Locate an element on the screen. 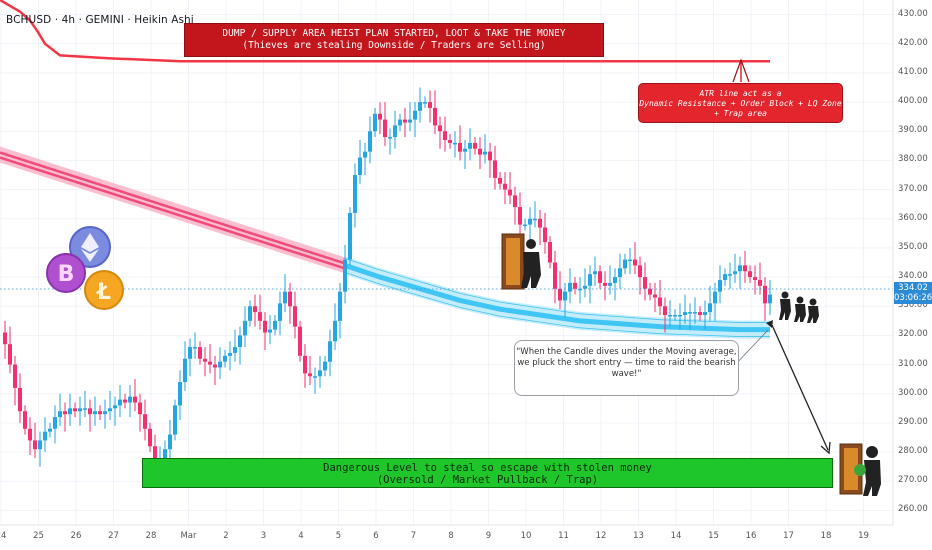  down-arrow-head-icon is located at coordinates (825, 448).